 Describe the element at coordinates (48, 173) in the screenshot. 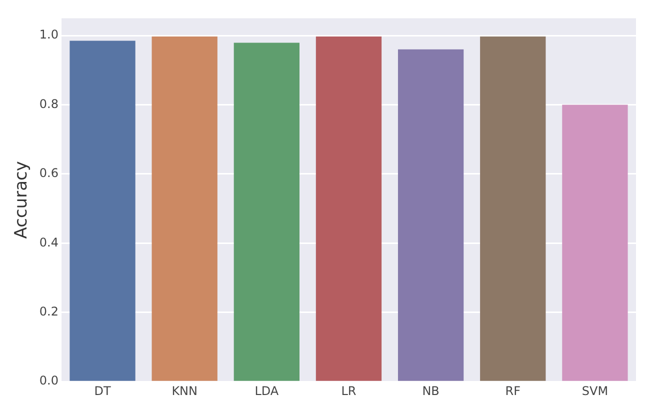

I see `y-tick-label: 0.6` at that location.